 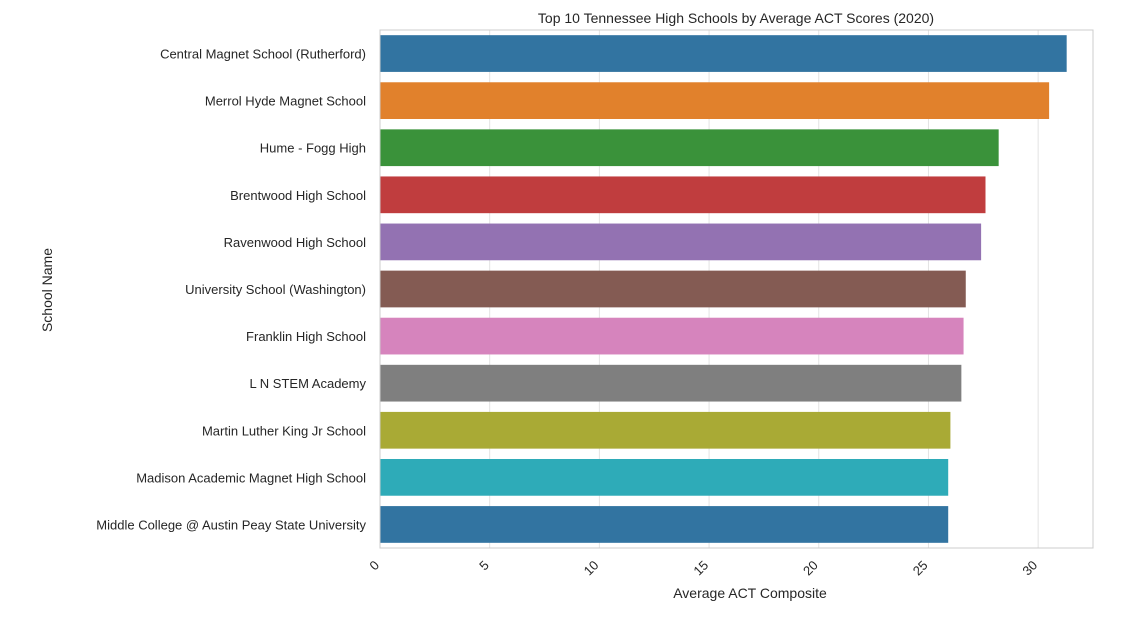 I want to click on y-tick-label: Franklin High School, so click(x=306, y=336).